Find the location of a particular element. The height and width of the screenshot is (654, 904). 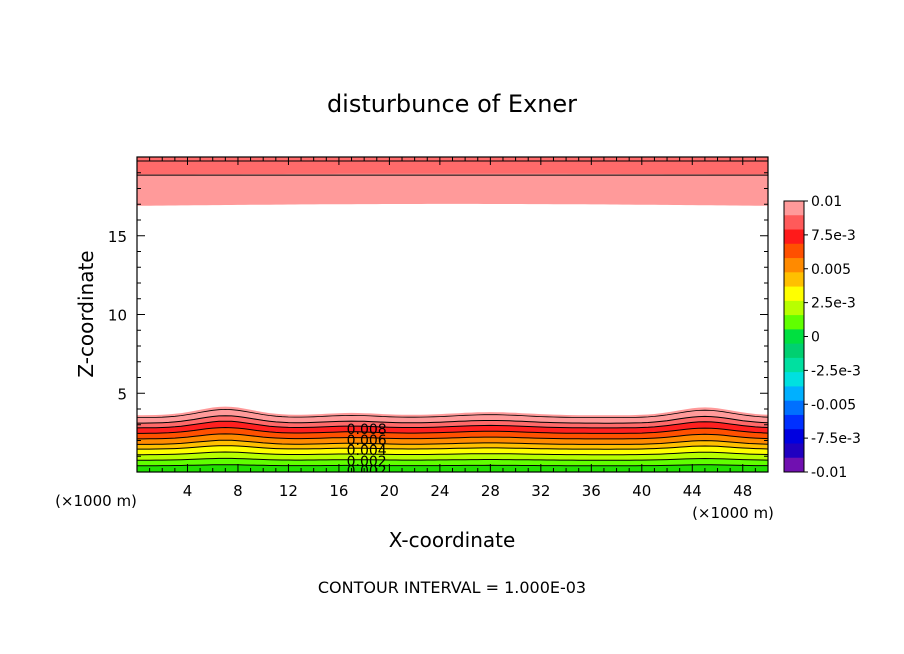

x-tick-label: 24 is located at coordinates (439, 491).